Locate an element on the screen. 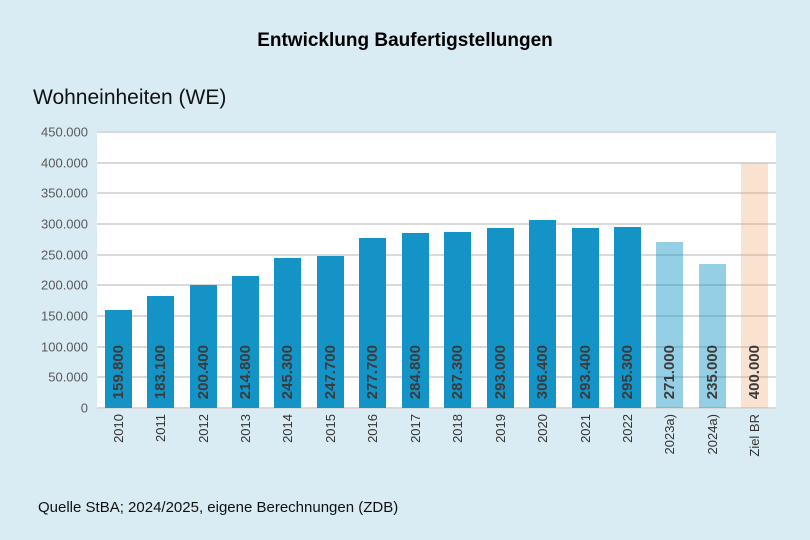  bar-value-label: 284.800 is located at coordinates (415, 371).